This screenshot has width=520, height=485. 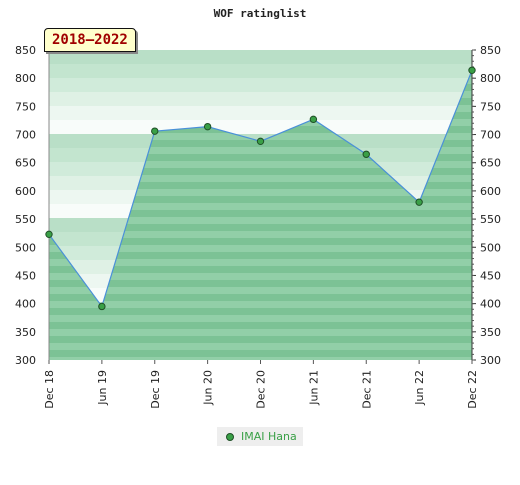 What do you see at coordinates (490, 163) in the screenshot?
I see `y-tick-label-right: 650` at bounding box center [490, 163].